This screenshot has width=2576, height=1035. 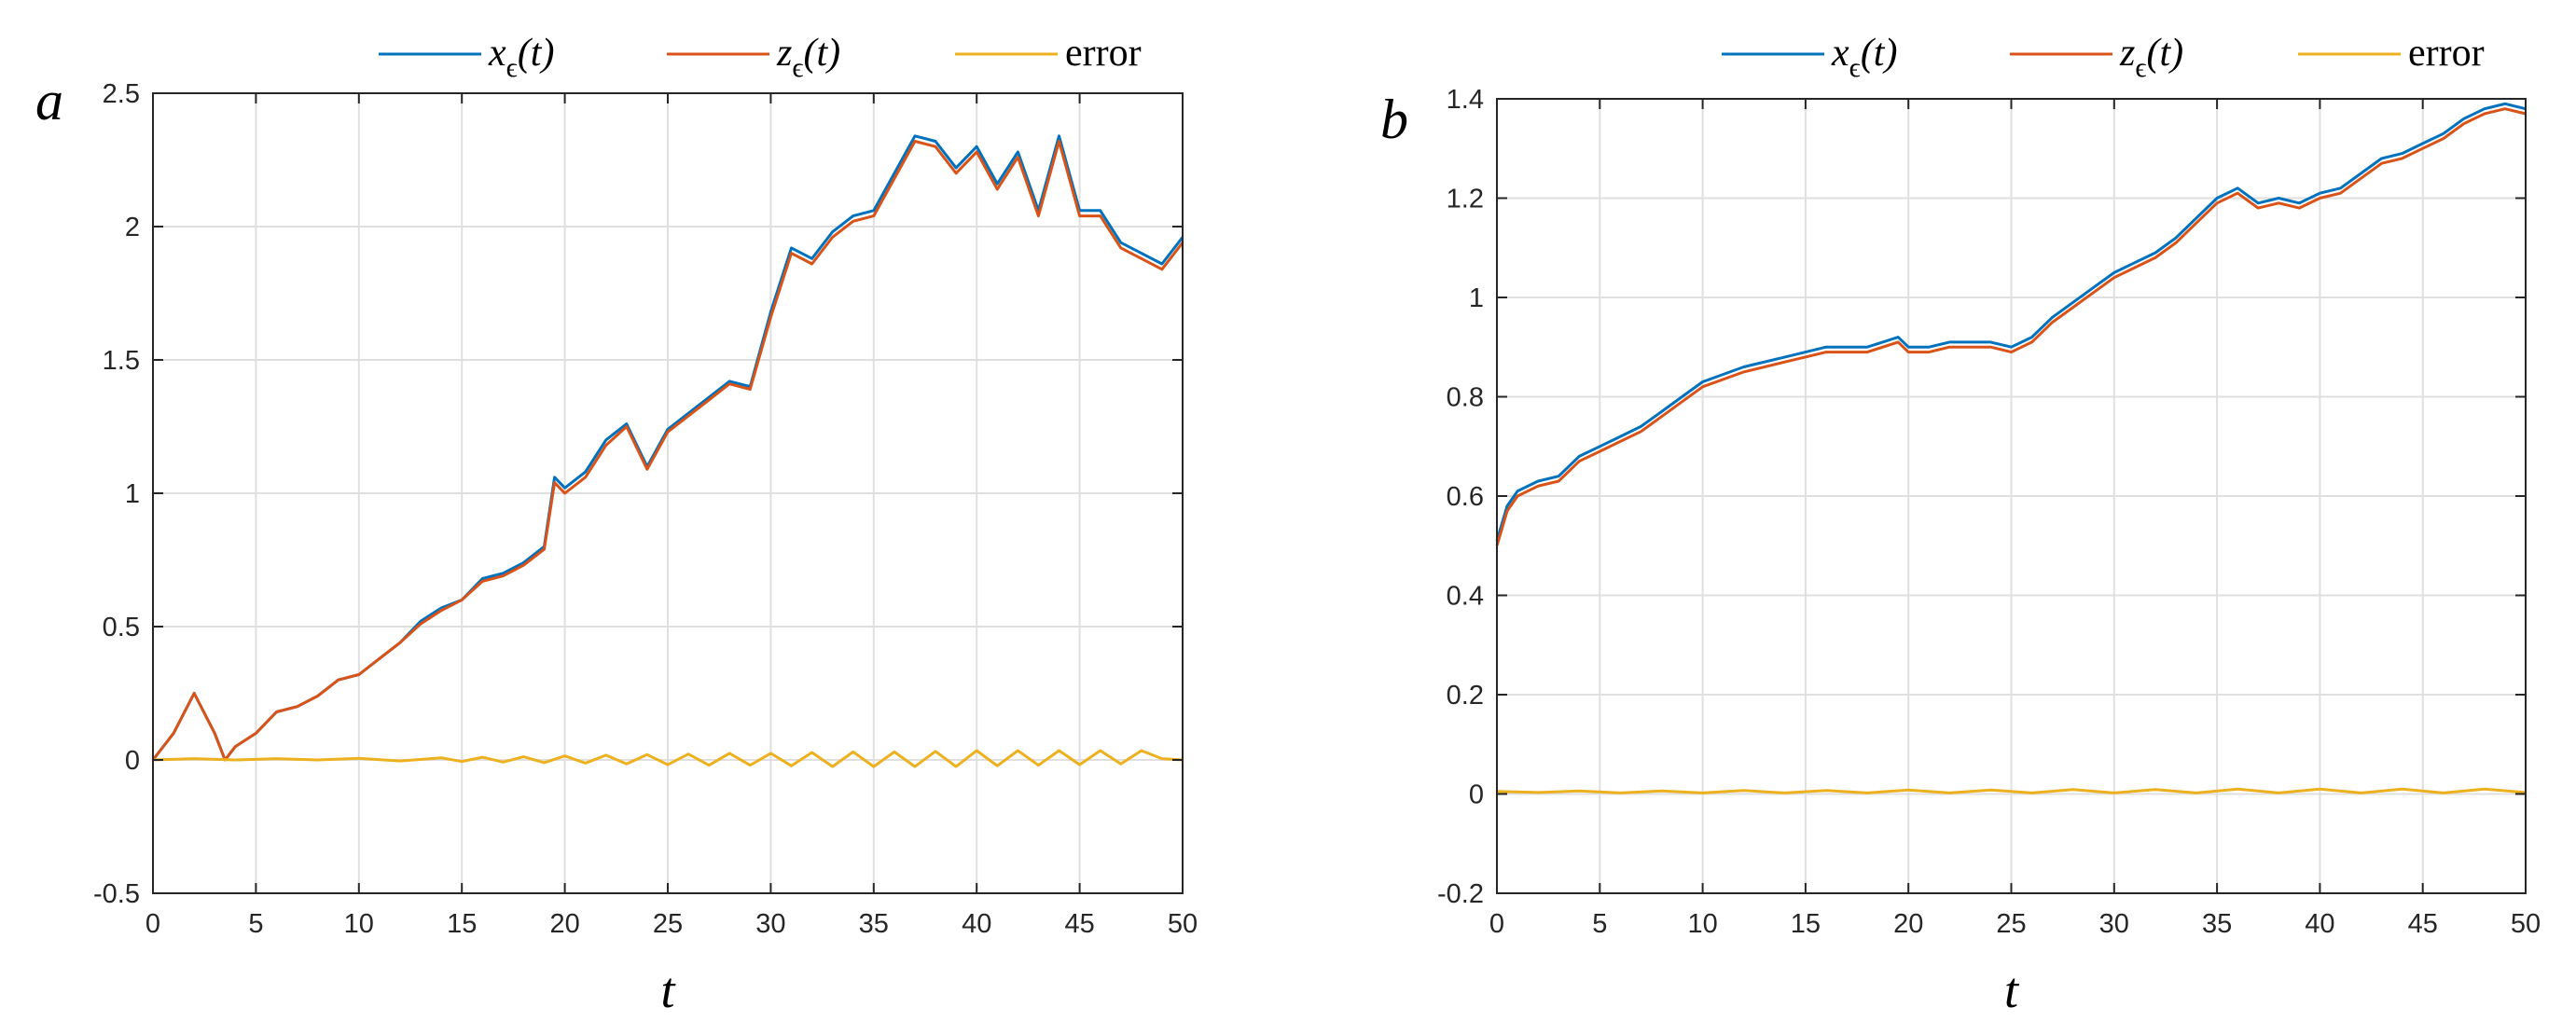 I want to click on y-tick-label: -0.2, so click(x=1460, y=894).